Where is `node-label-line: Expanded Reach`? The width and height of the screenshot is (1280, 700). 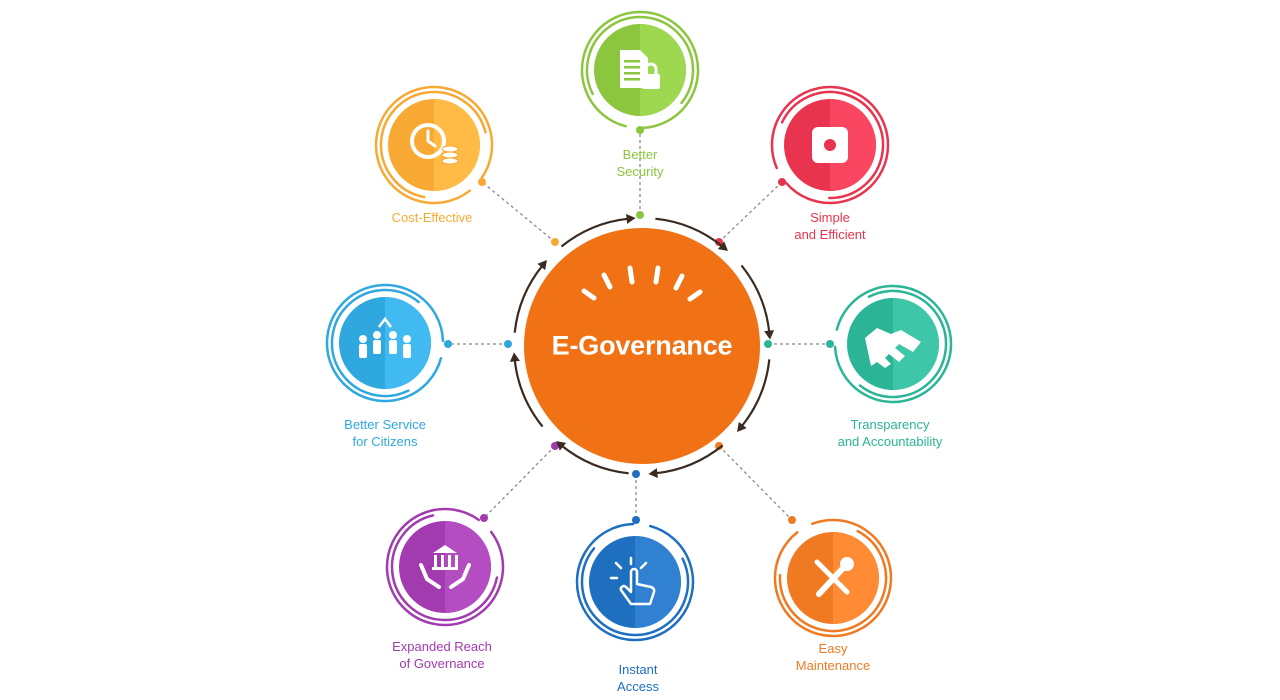 node-label-line: Expanded Reach is located at coordinates (442, 646).